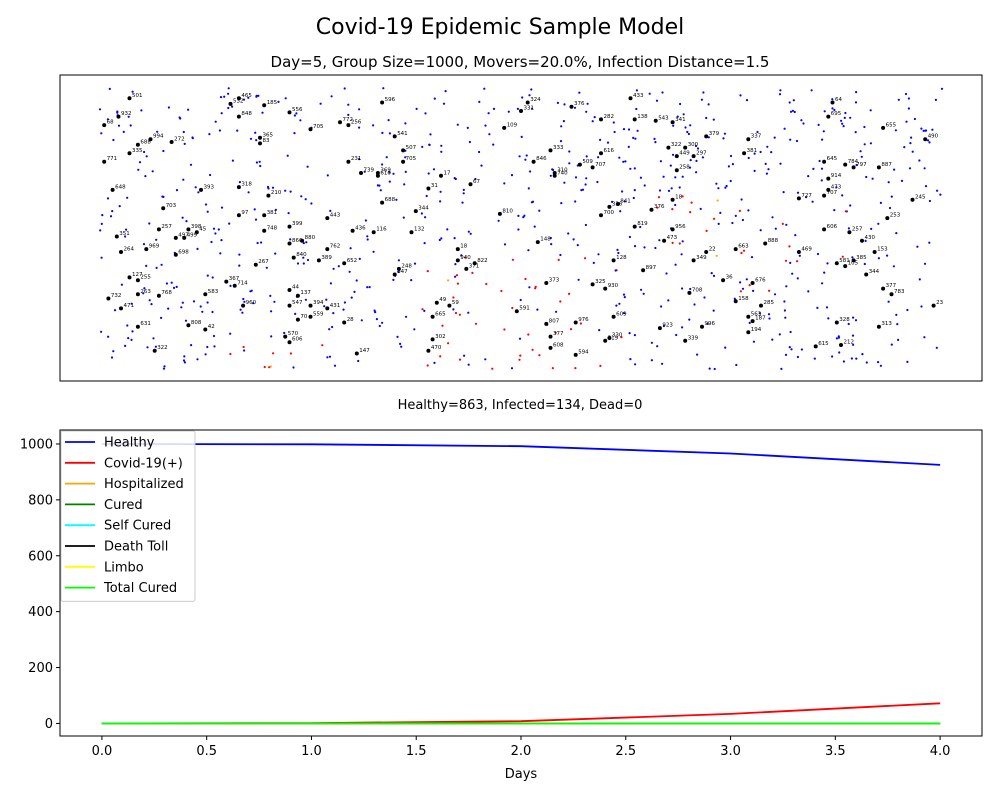 This screenshot has height=800, width=1000. What do you see at coordinates (179, 140) in the screenshot?
I see `mover-label: 272` at bounding box center [179, 140].